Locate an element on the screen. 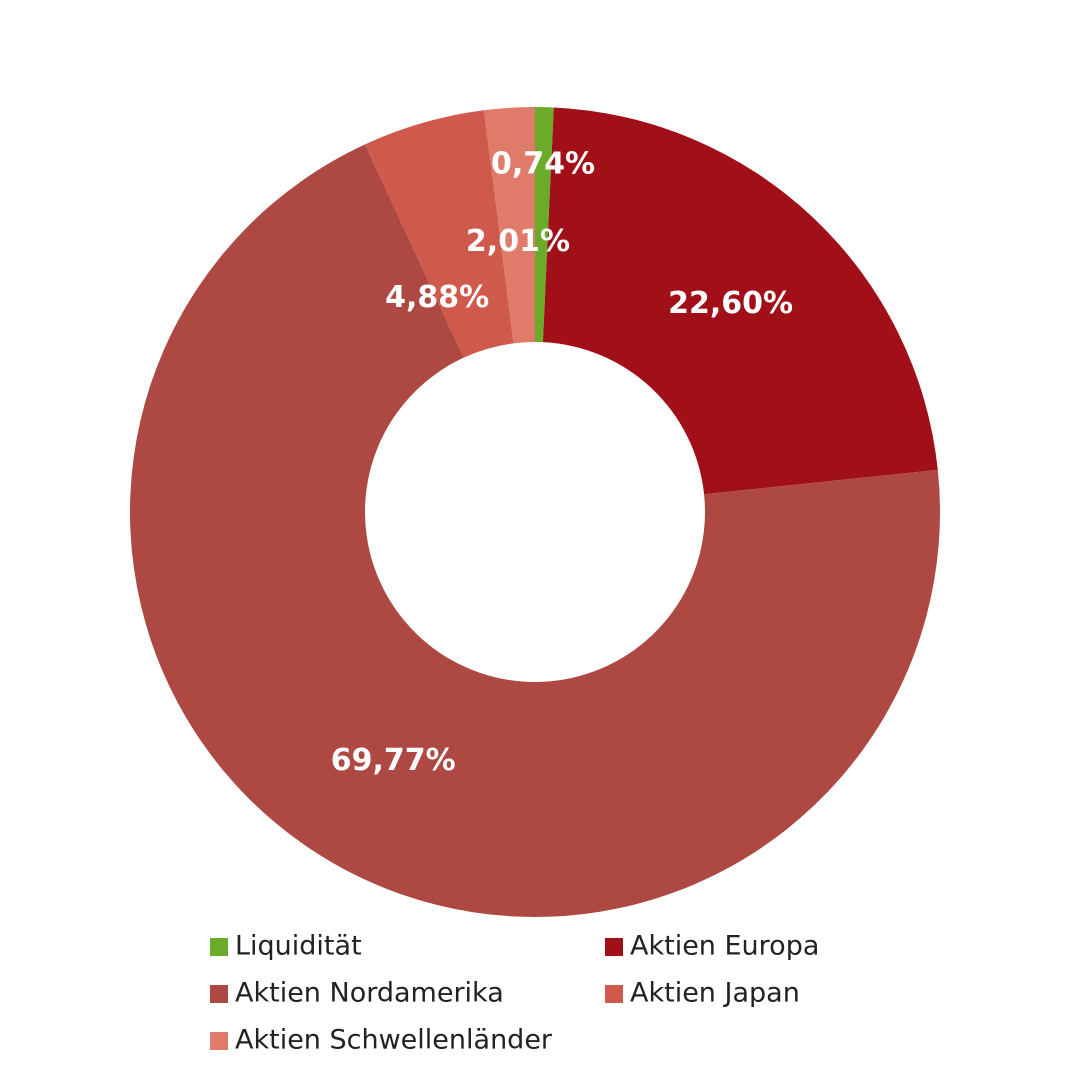 This screenshot has height=1080, width=1080. legend-label: Aktien Schwellenländer is located at coordinates (394, 1040).